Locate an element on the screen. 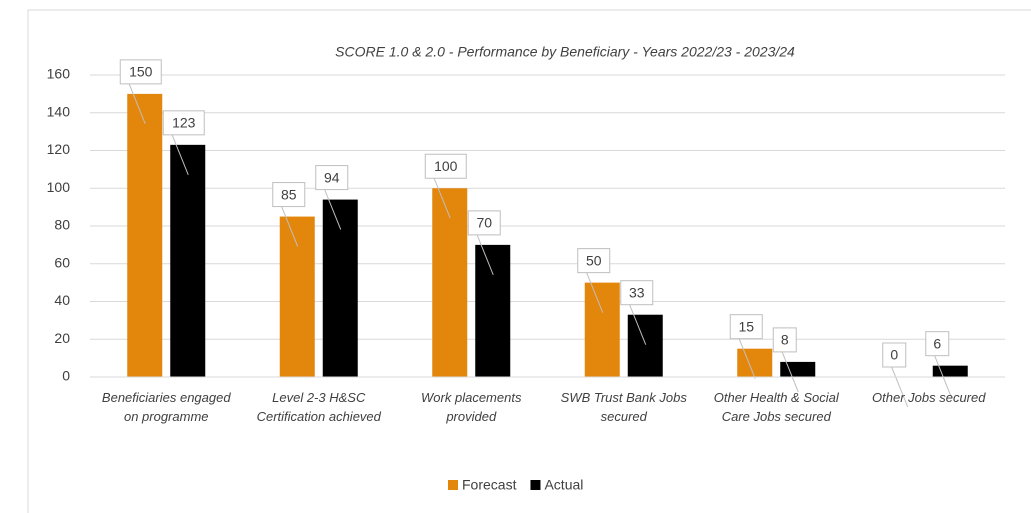 Image resolution: width=1031 pixels, height=513 pixels. data-label: 6 is located at coordinates (937, 343).